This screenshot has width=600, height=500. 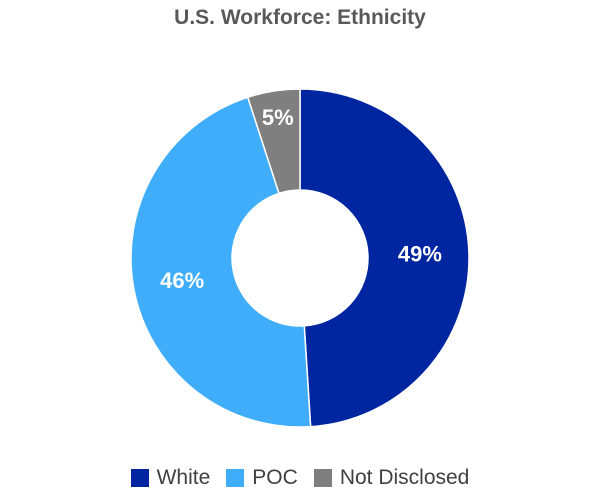 I want to click on legend-item-not-disclosed: Not Disclosed, so click(x=391, y=478).